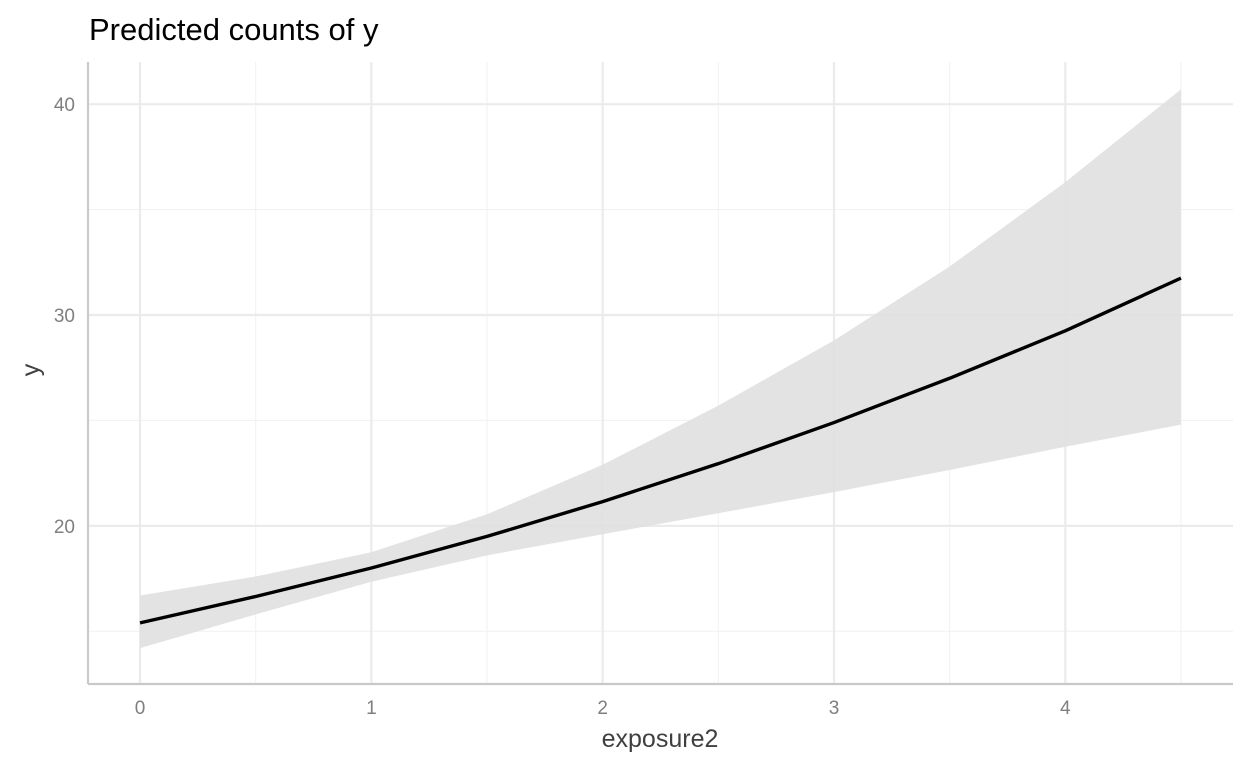 Image resolution: width=1248 pixels, height=768 pixels. Describe the element at coordinates (660, 739) in the screenshot. I see `x-axis-label: exposure2` at that location.